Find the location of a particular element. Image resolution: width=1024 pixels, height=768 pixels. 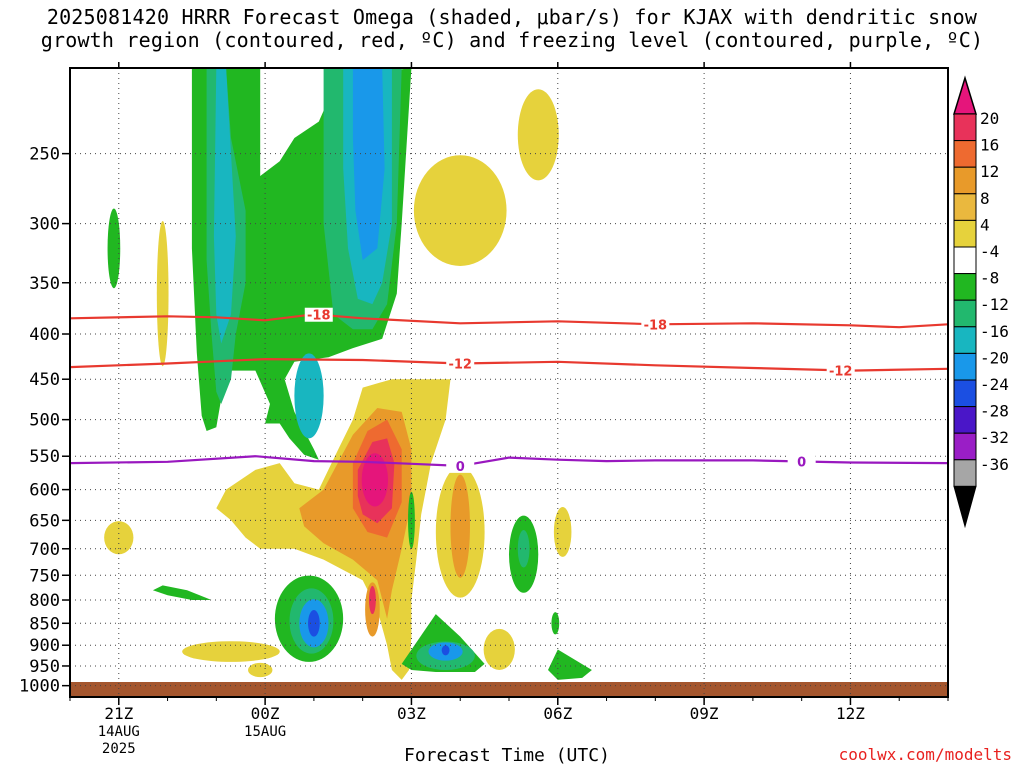

y-tick-label: 450 is located at coordinates (44, 380).